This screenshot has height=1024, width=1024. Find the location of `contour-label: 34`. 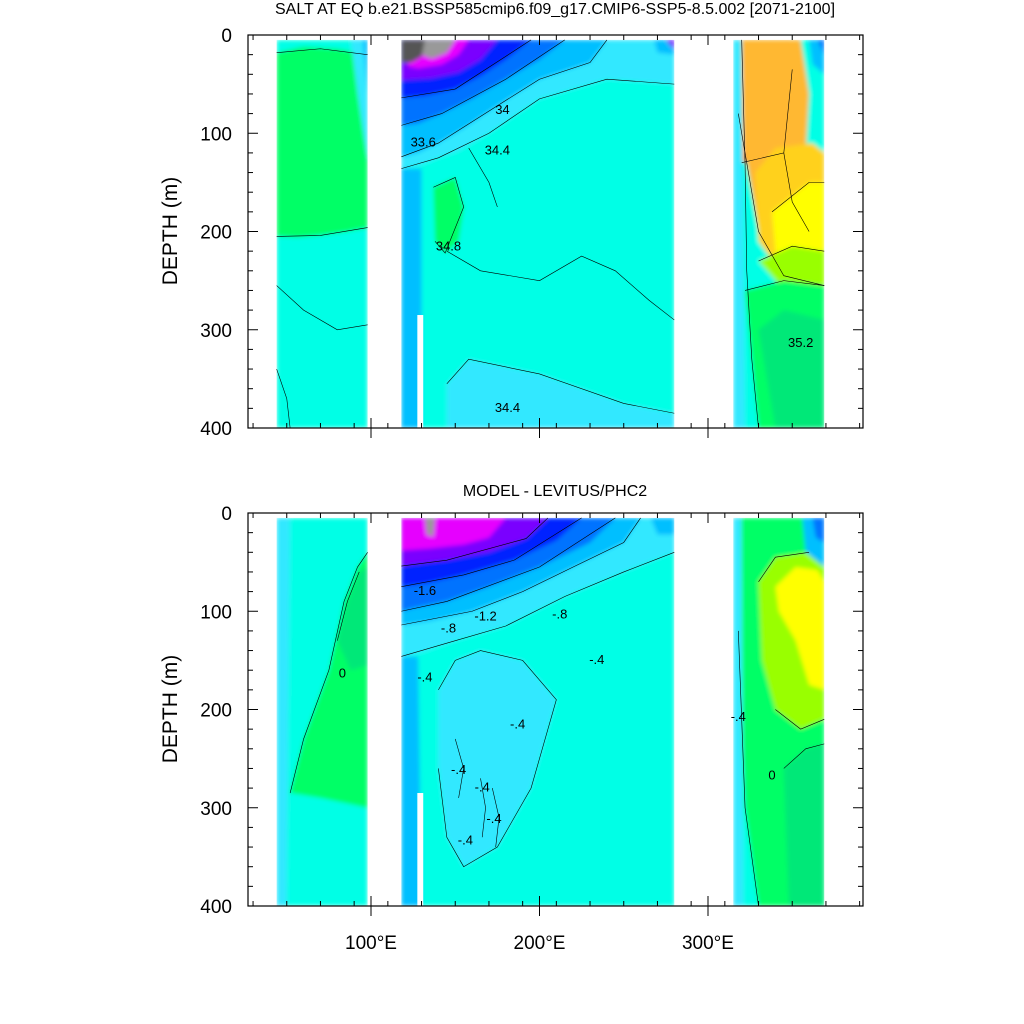

contour-label: 34 is located at coordinates (502, 109).